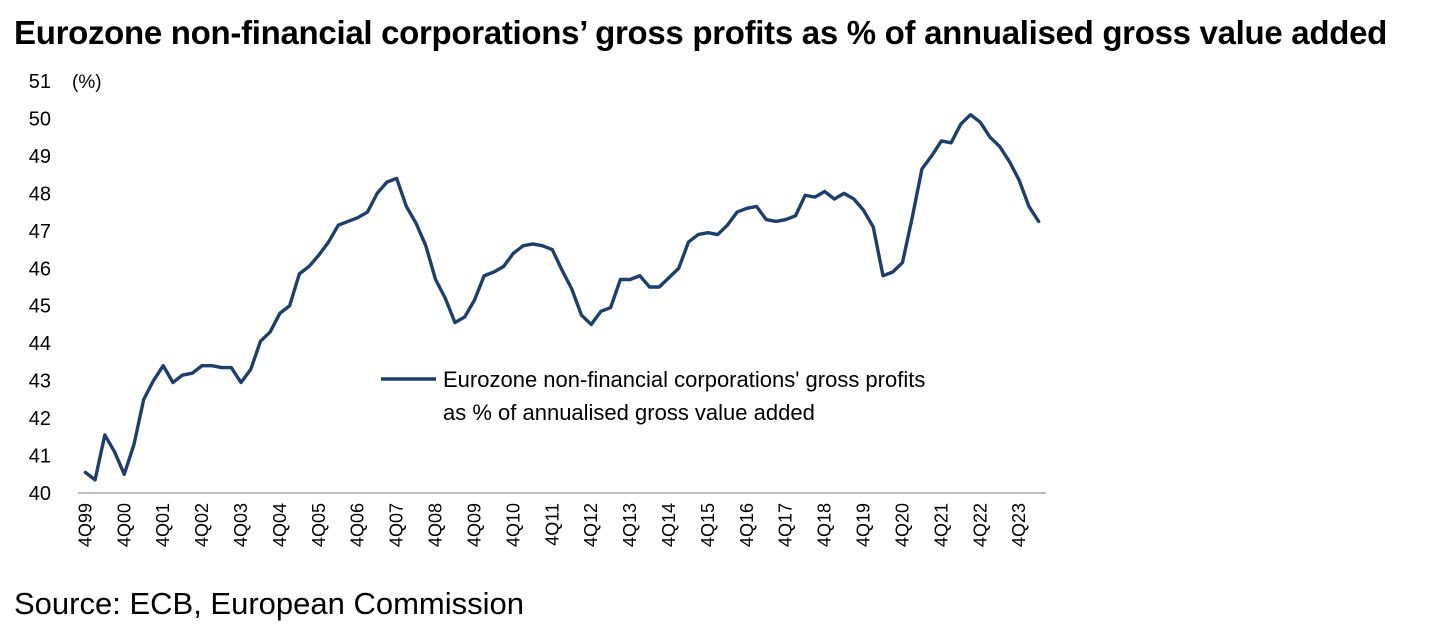 This screenshot has height=625, width=1456. What do you see at coordinates (163, 525) in the screenshot?
I see `x-tick-label: 4Q01` at bounding box center [163, 525].